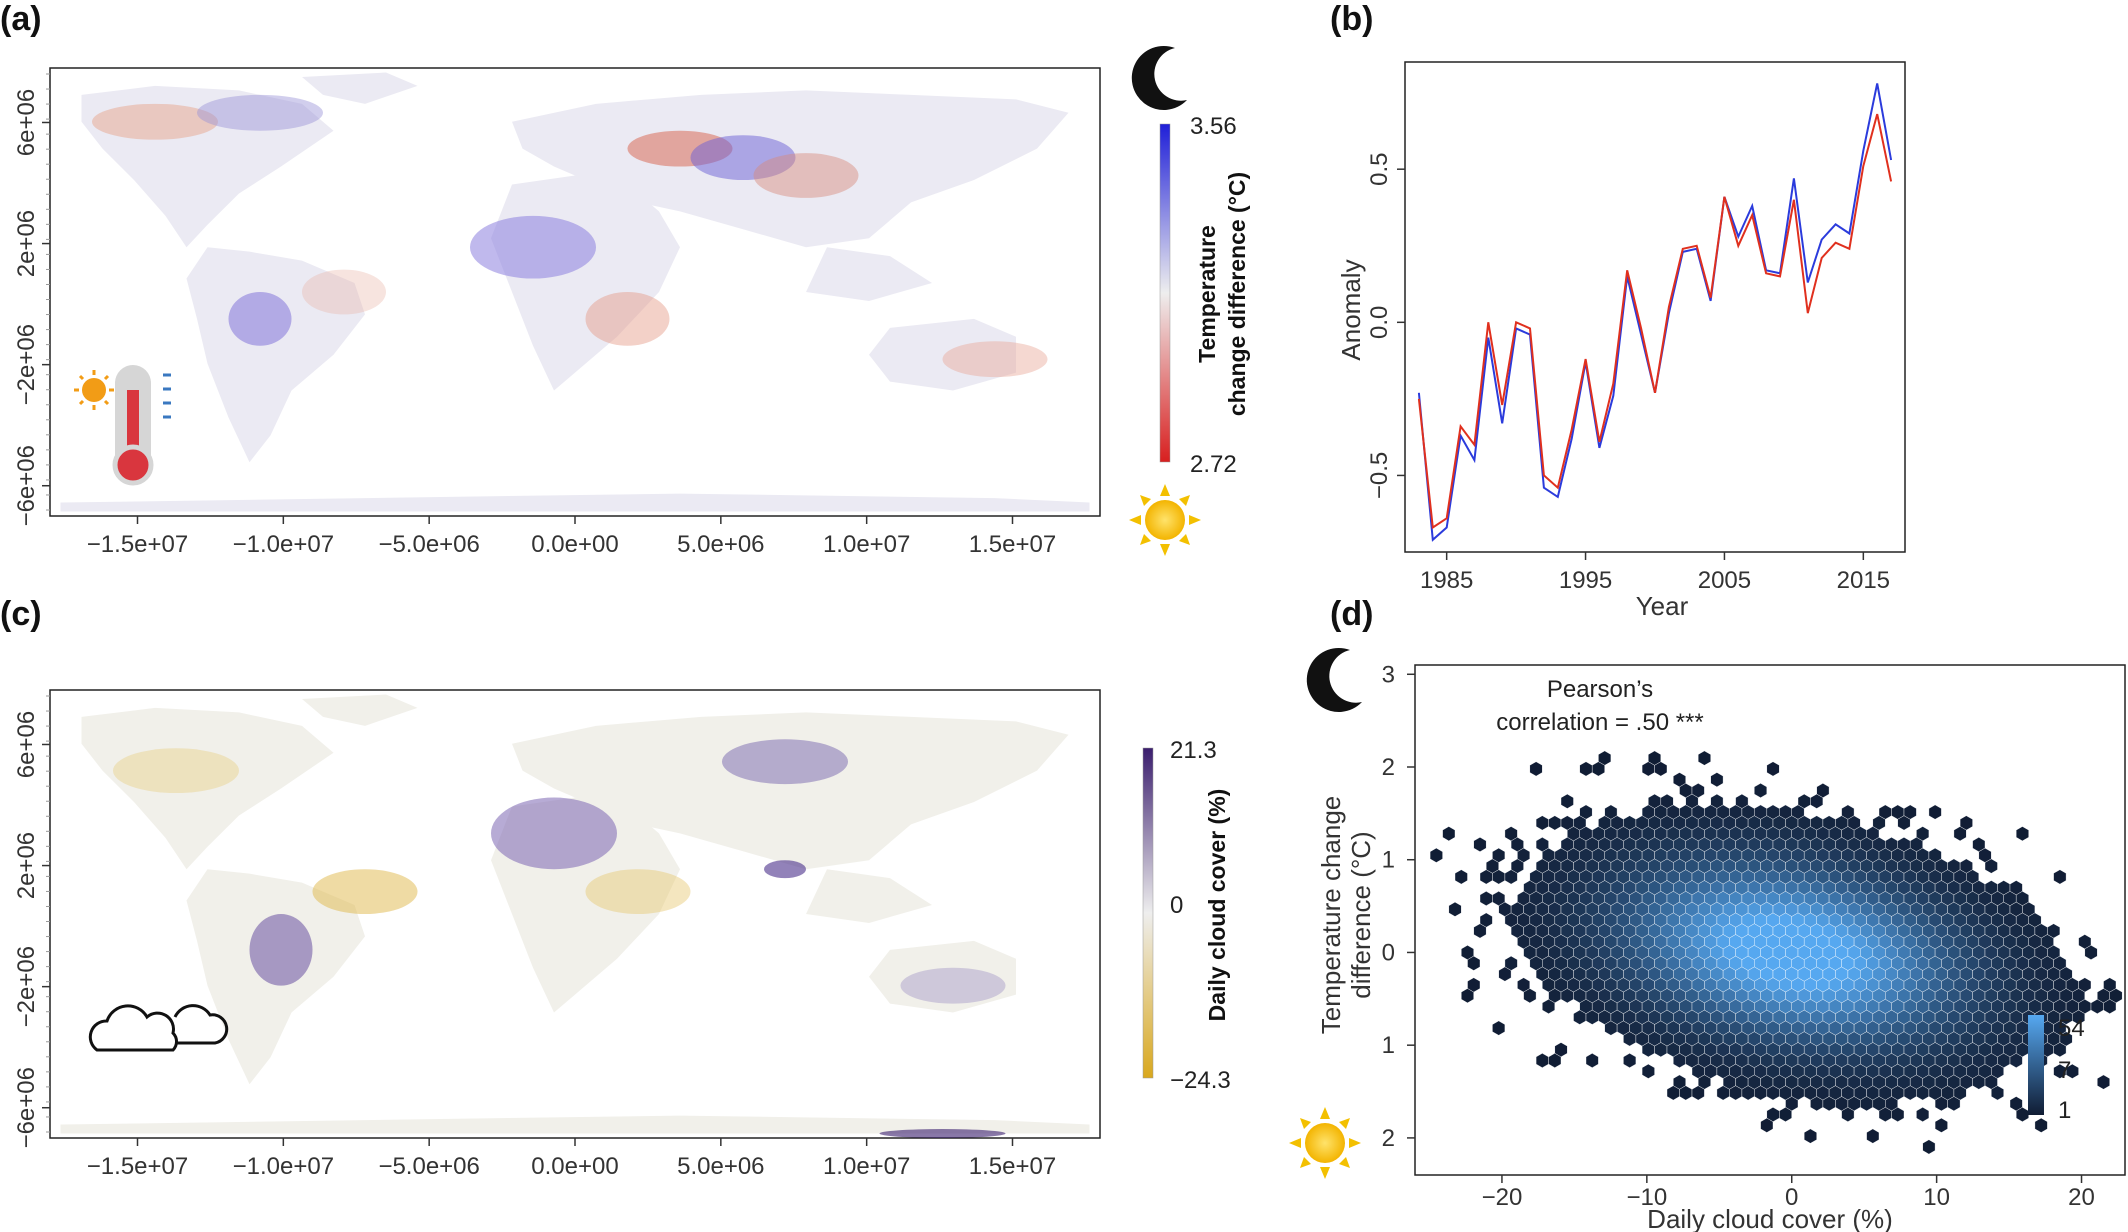 Image resolution: width=2128 pixels, height=1232 pixels. I want to click on y-tick-label: 6e+06, so click(26, 122).